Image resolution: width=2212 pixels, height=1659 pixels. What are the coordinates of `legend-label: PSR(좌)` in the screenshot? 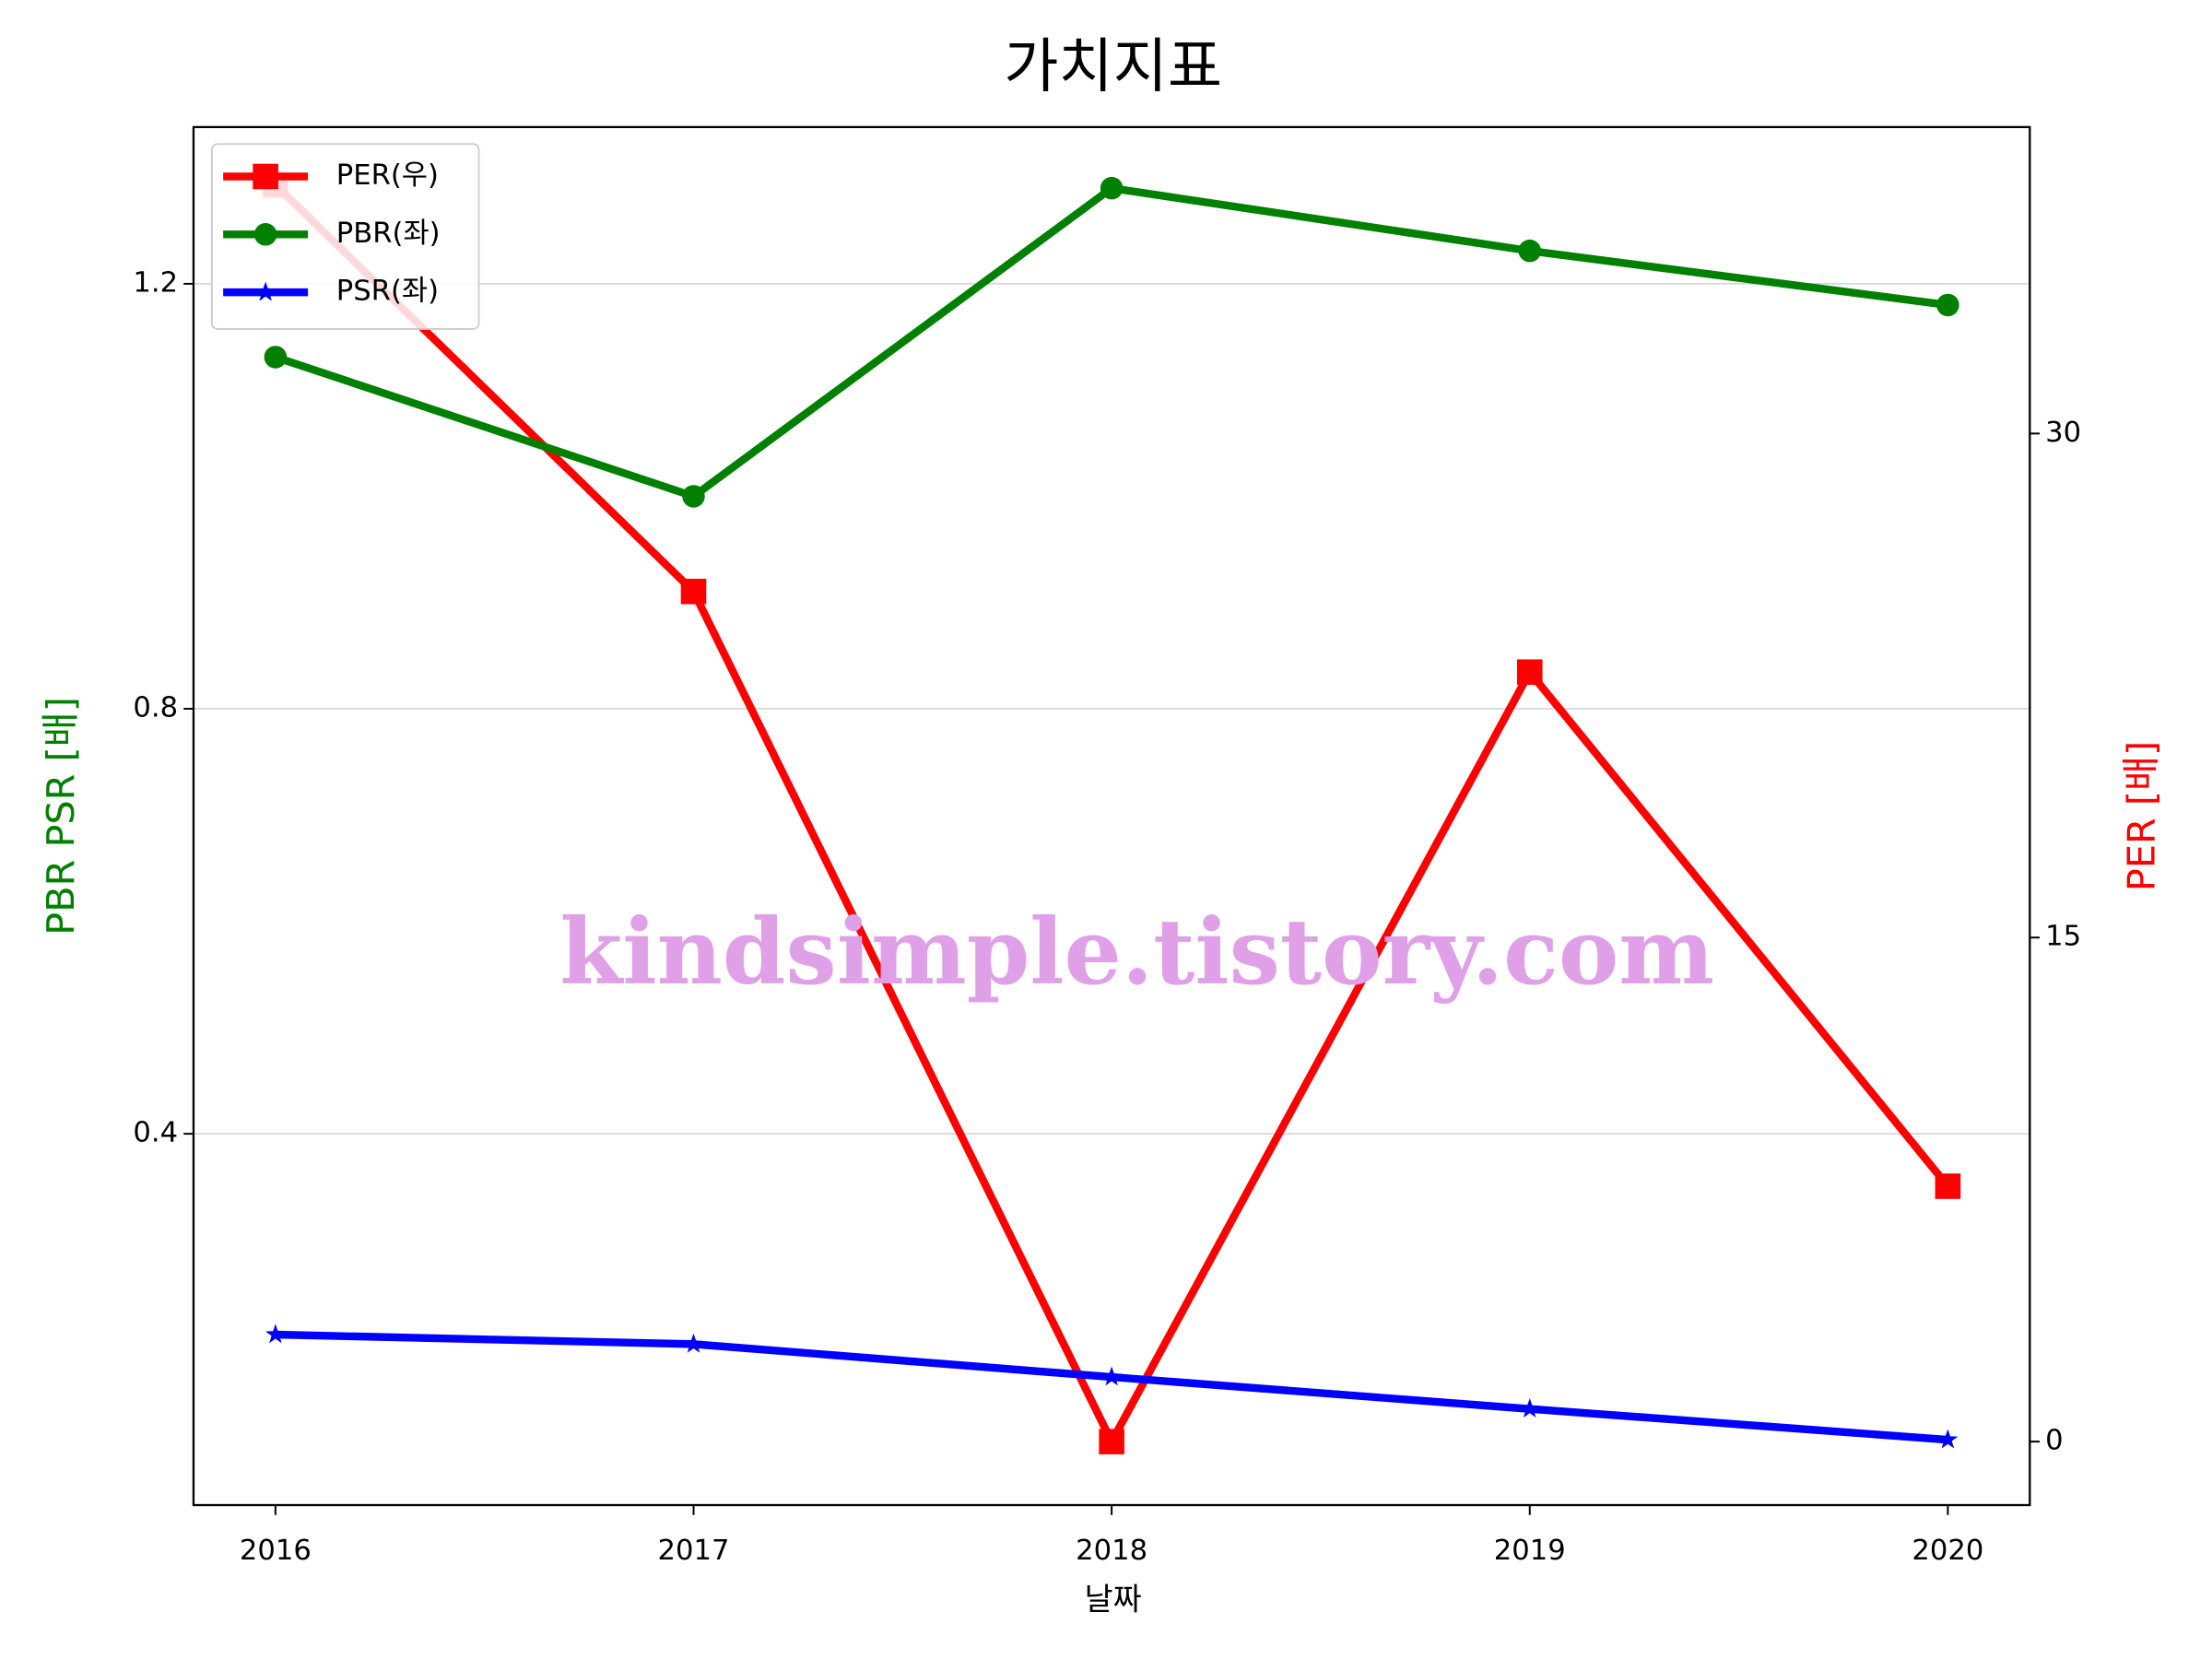 It's located at (387, 292).